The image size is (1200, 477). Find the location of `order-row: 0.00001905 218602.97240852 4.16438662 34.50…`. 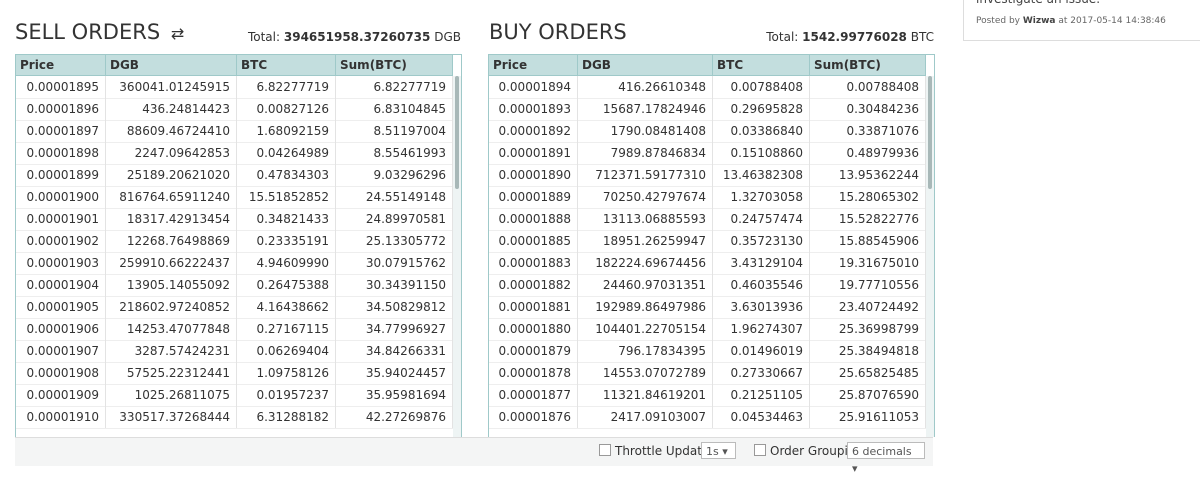

order-row: 0.00001905 218602.97240852 4.16438662 34.50… is located at coordinates (234, 307).